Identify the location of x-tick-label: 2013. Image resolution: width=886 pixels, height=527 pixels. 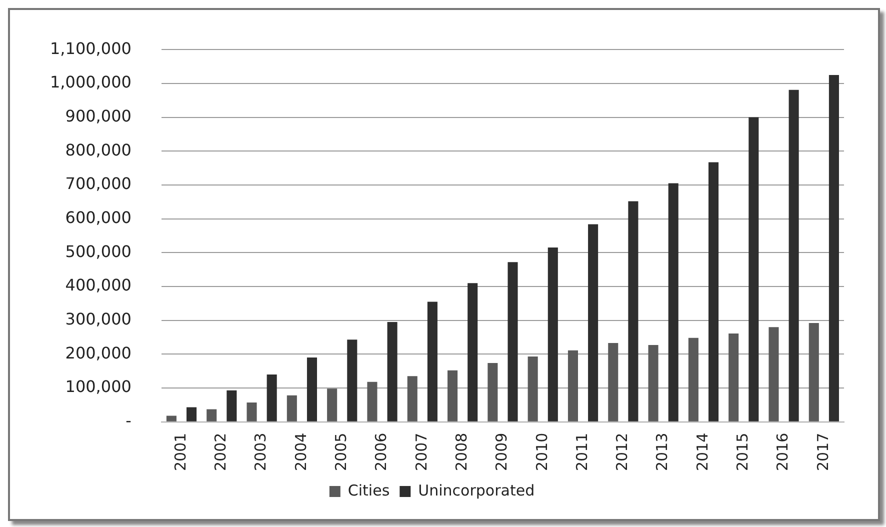
(662, 452).